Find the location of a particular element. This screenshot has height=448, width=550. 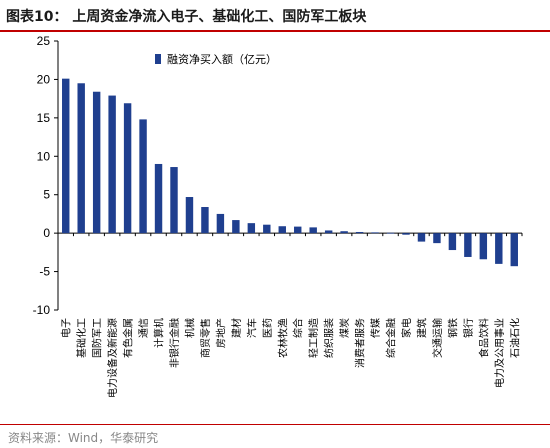

y-tick-label: -5 is located at coordinates (44, 272).